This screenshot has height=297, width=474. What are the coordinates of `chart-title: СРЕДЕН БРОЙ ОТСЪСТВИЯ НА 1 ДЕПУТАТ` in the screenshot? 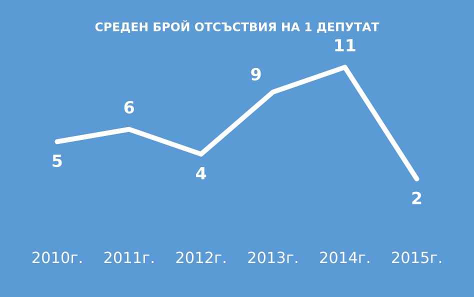 It's located at (237, 26).